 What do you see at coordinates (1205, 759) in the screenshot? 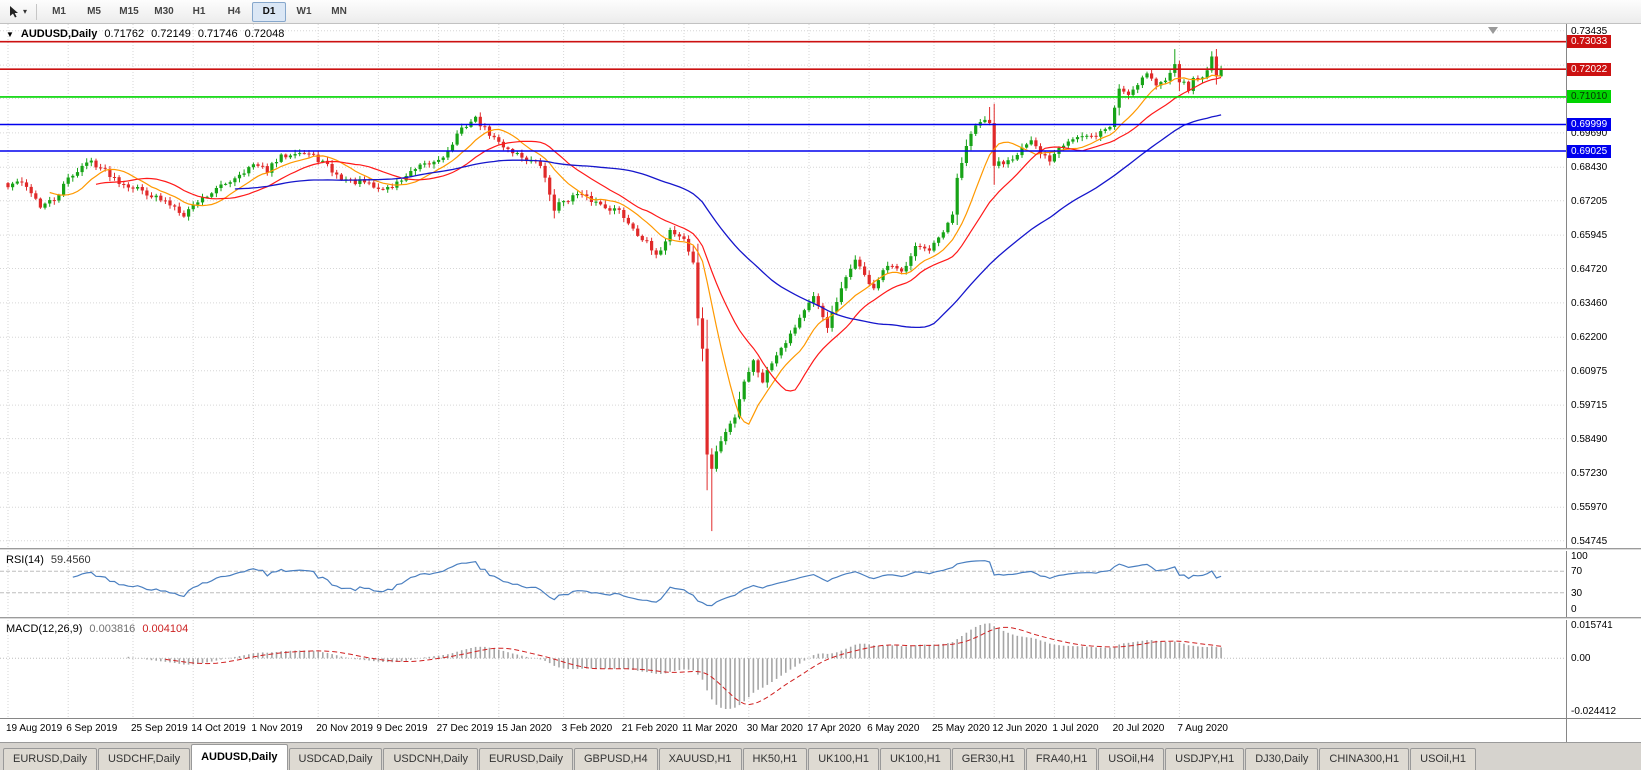
I see `chart-tab-usdjpy-h1: USDJPY,H1` at bounding box center [1205, 759].